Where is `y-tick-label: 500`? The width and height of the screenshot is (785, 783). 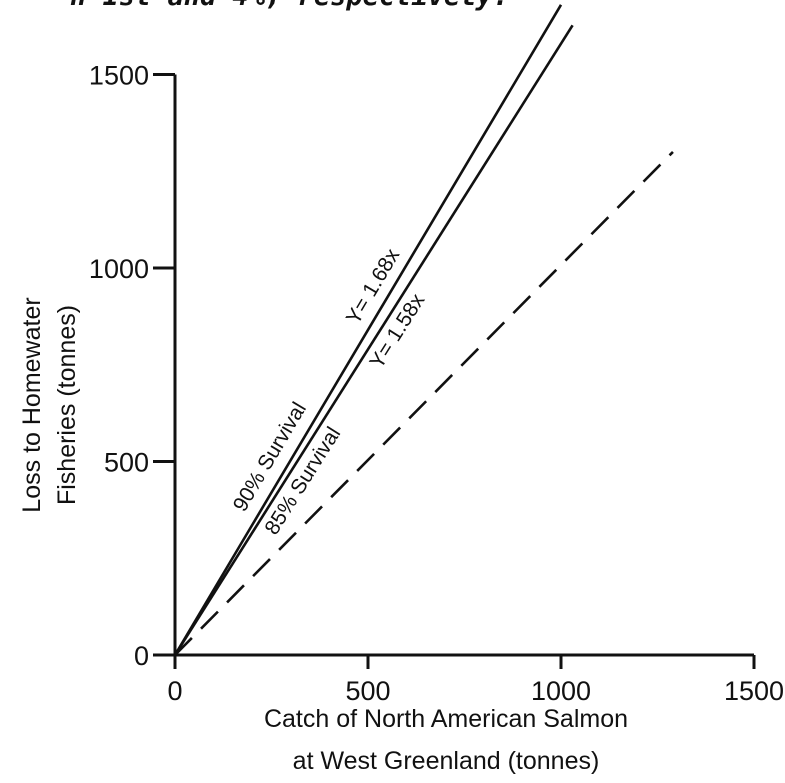
y-tick-label: 500 is located at coordinates (126, 463).